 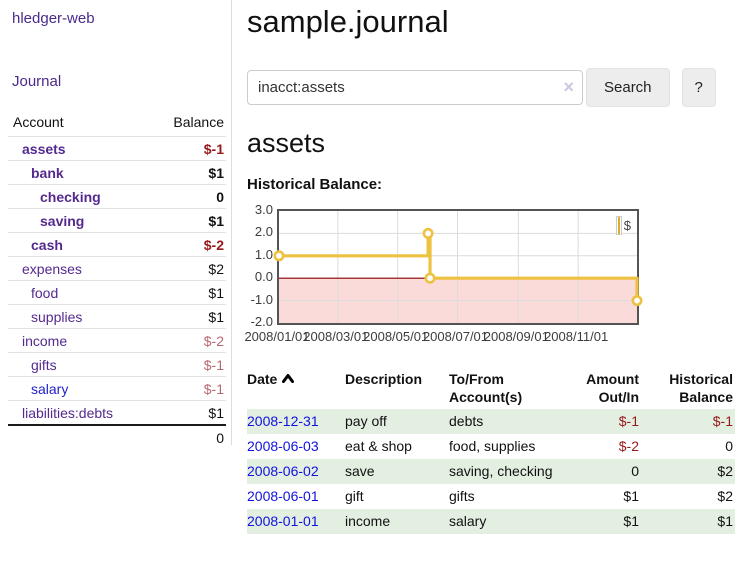 I want to click on sidebar-account-row: expenses $2, so click(x=117, y=268).